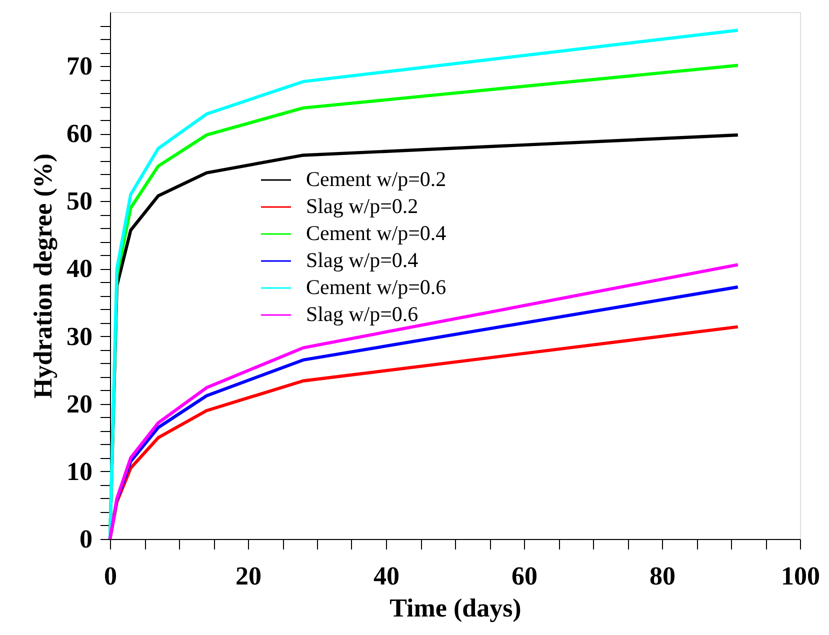 This screenshot has width=829, height=635. Describe the element at coordinates (525, 576) in the screenshot. I see `x-tick-label: 60` at that location.